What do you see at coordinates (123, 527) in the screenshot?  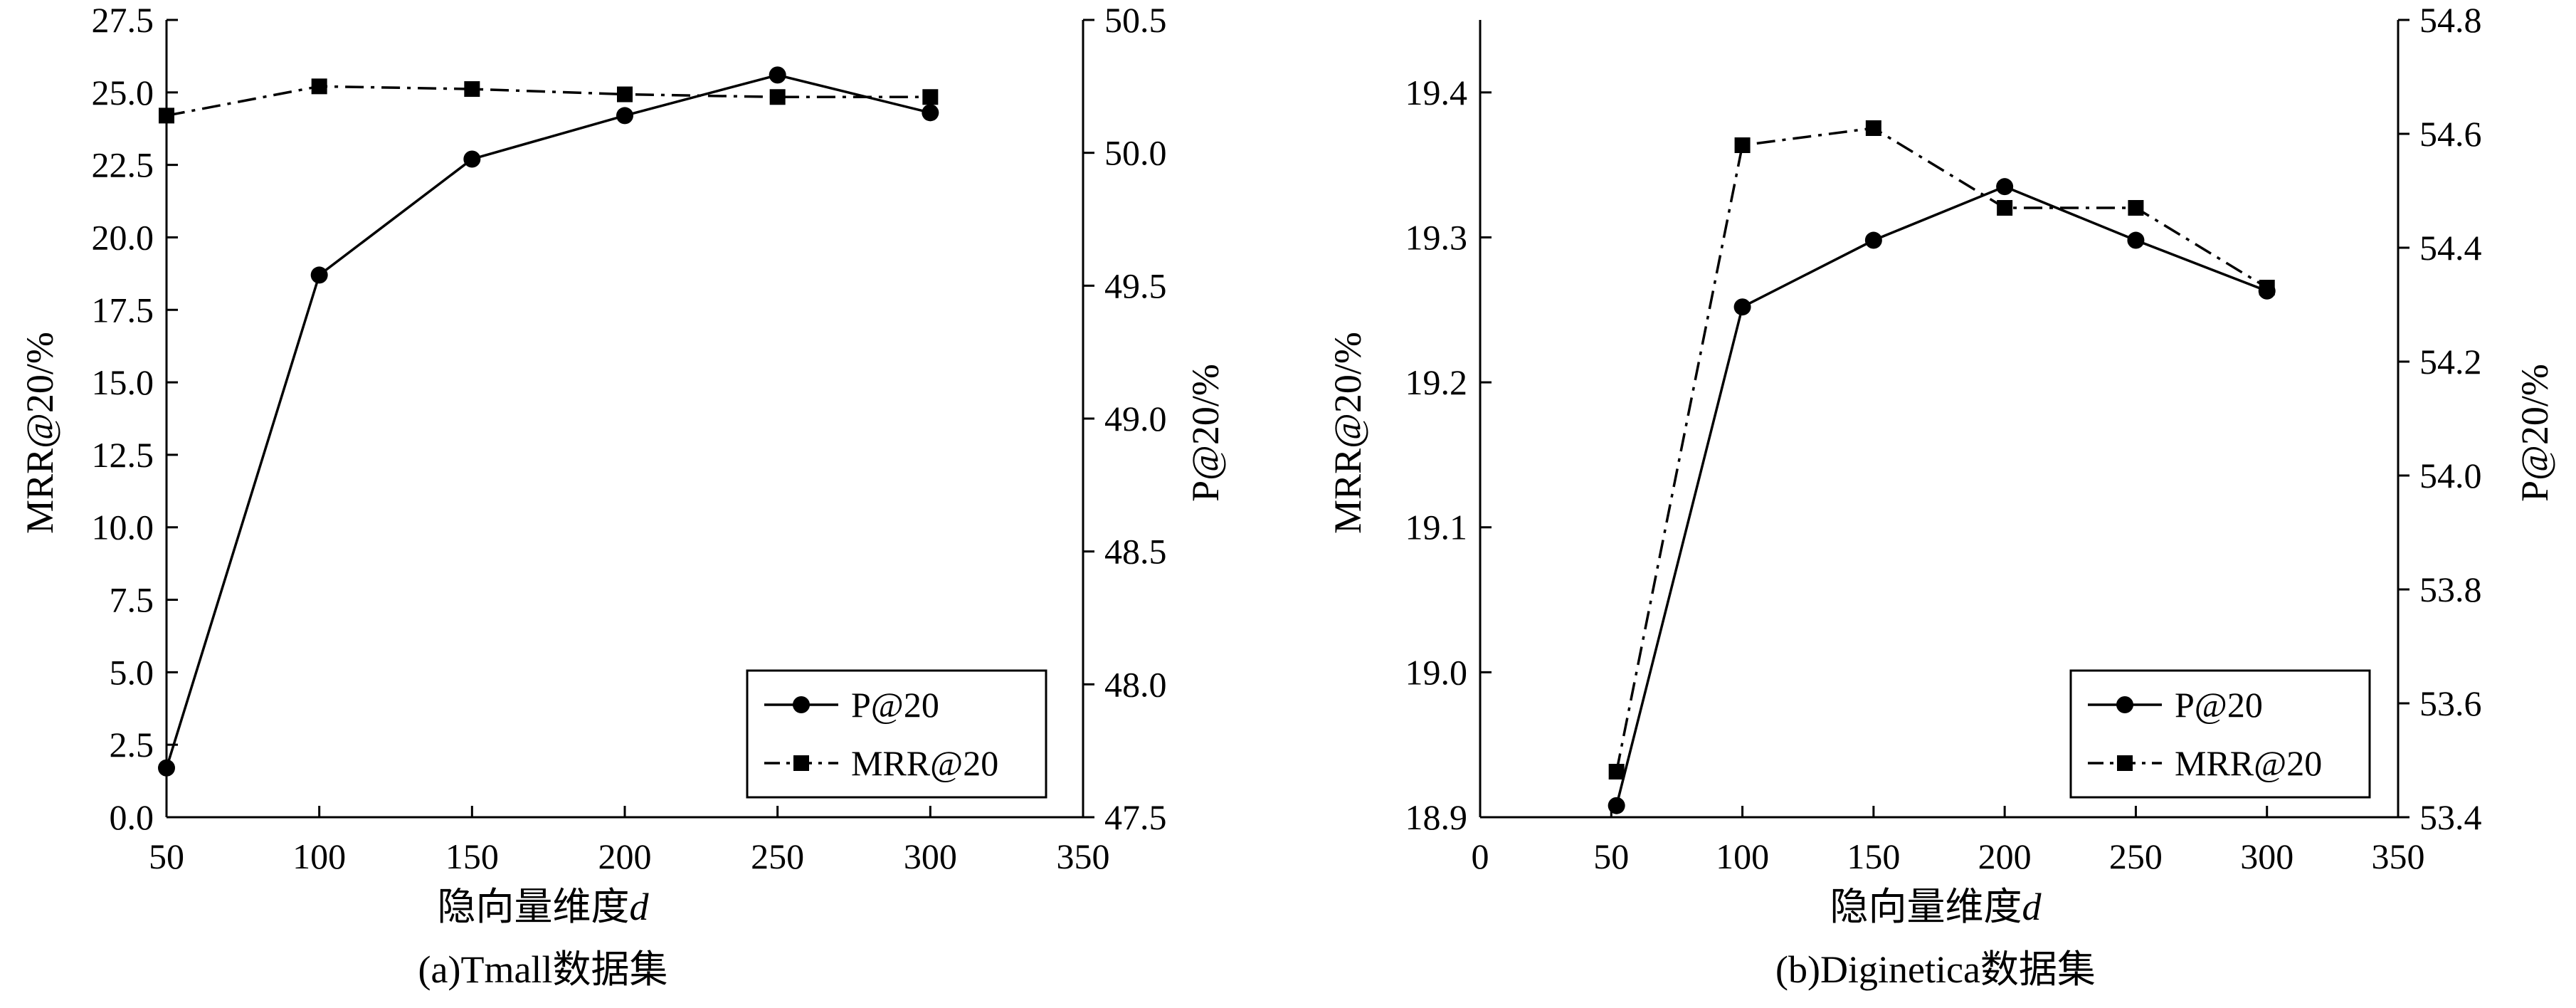 I see `left-y-tick-label: 10.0` at bounding box center [123, 527].